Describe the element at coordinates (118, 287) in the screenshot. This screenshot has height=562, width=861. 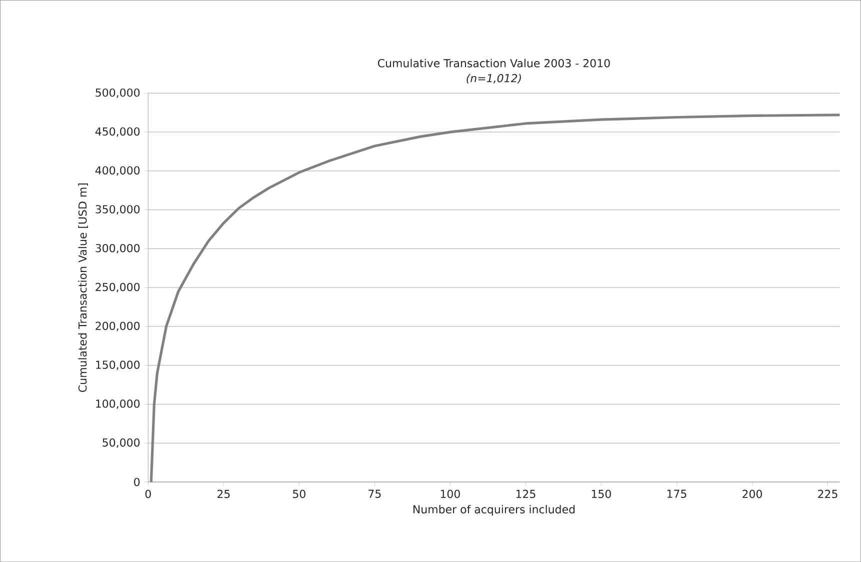
I see `y-tick-label: 250,000` at that location.